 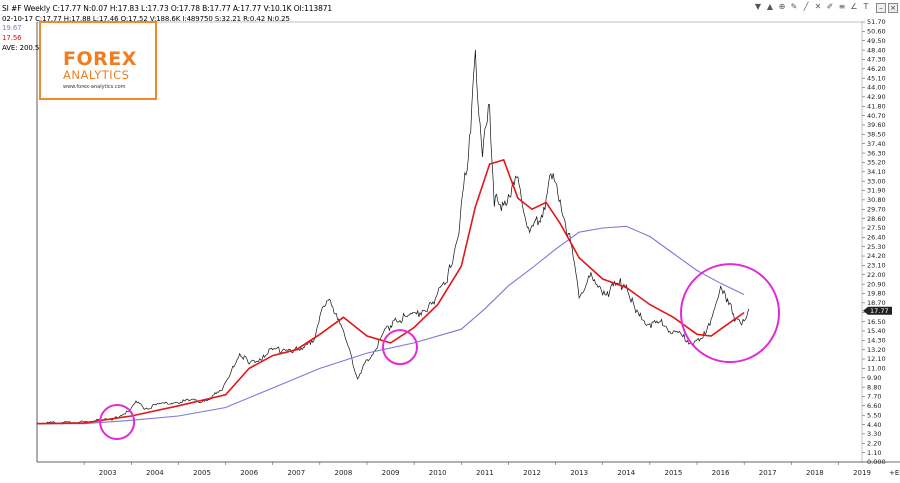 I want to click on y-tick-label: 0.000, so click(x=876, y=462).